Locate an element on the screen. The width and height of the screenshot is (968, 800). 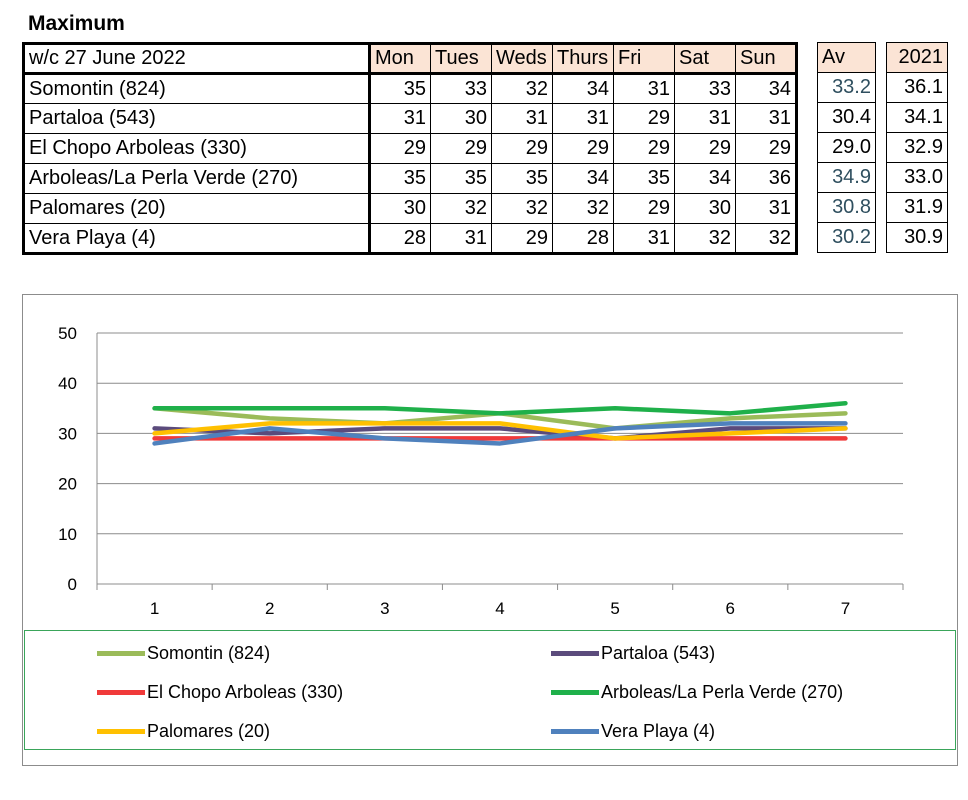
y-tick-label: 40 is located at coordinates (67, 383).